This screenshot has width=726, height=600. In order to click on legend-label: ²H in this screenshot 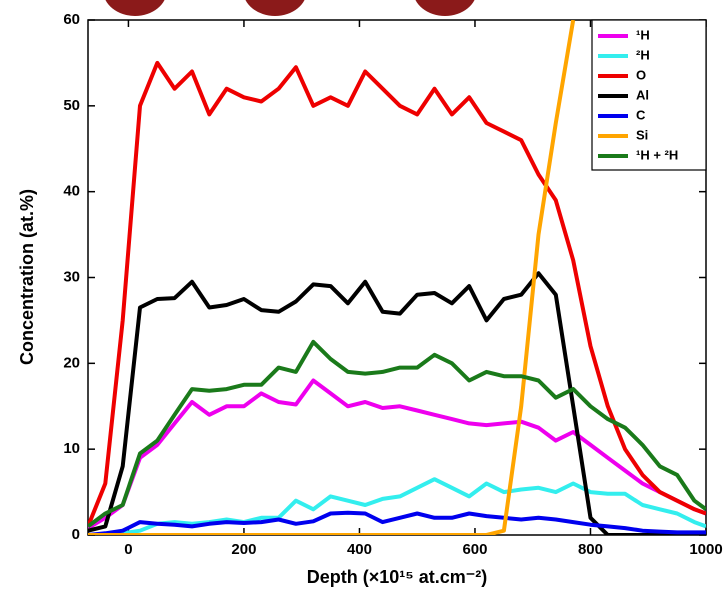, I will do `click(643, 54)`.